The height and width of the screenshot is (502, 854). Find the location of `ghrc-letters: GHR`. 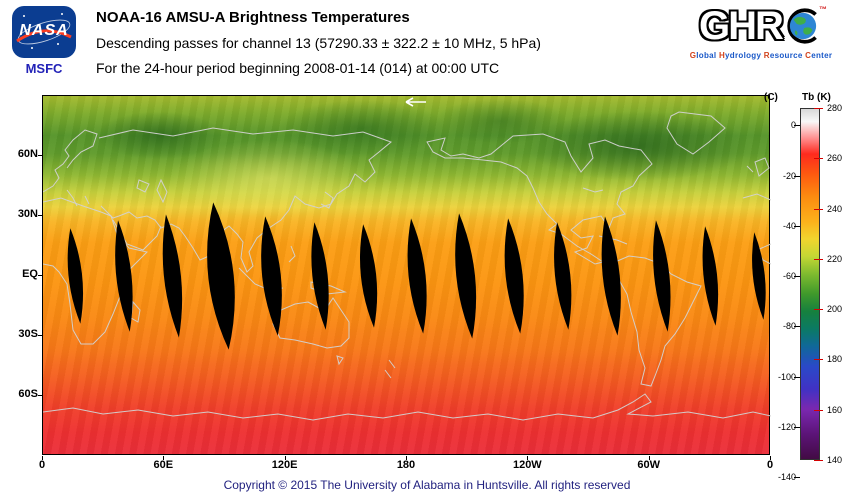

ghrc-letters: GHR is located at coordinates (741, 26).